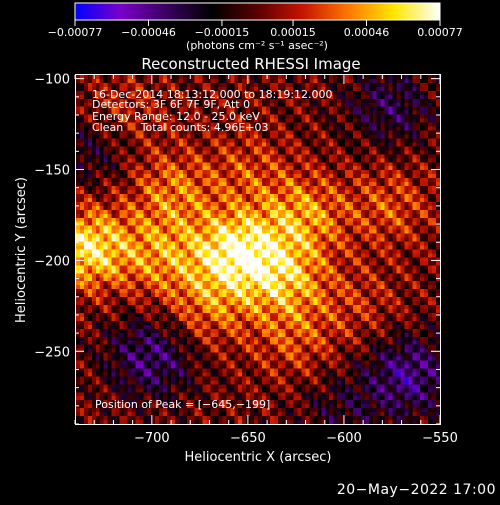 Image resolution: width=500 pixels, height=505 pixels. Describe the element at coordinates (248, 438) in the screenshot. I see `x-tick-label: −650` at that location.